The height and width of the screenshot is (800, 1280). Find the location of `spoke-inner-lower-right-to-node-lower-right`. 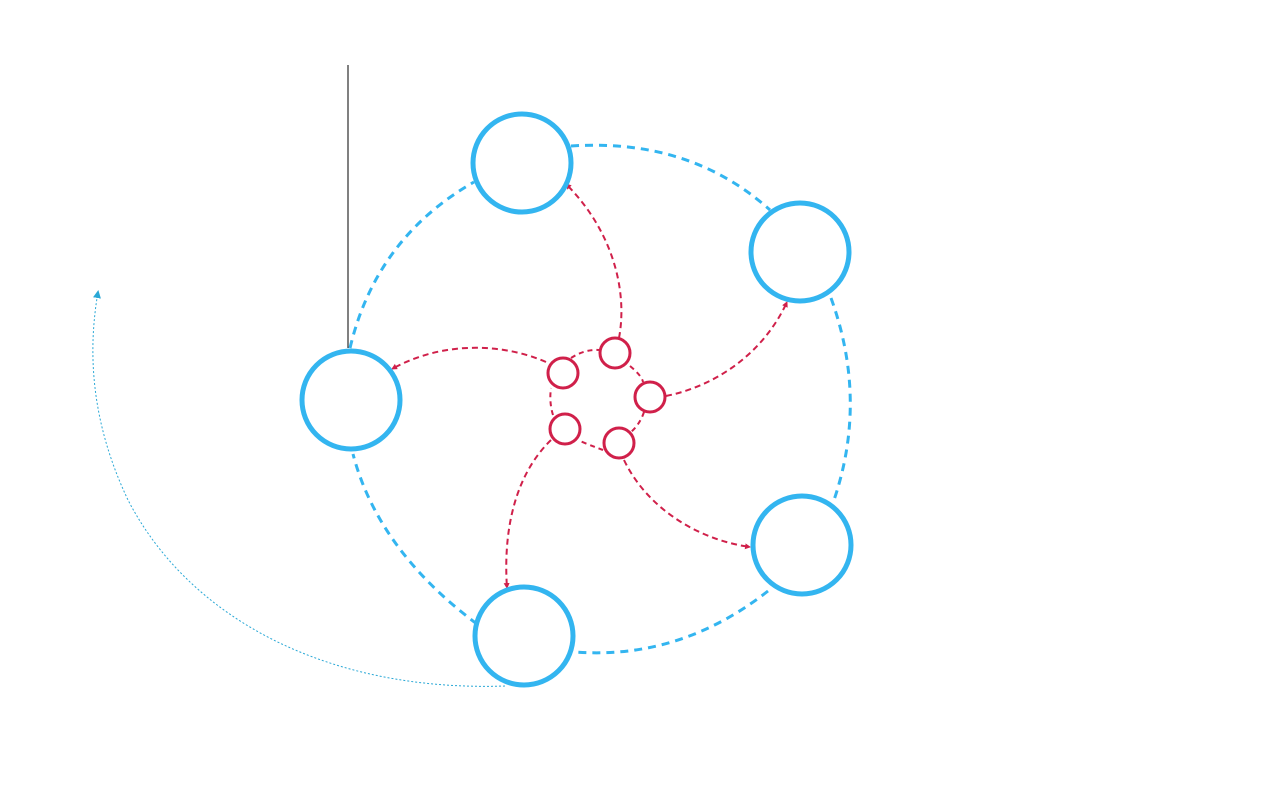

spoke-inner-lower-right-to-node-lower-right is located at coordinates (687, 504).